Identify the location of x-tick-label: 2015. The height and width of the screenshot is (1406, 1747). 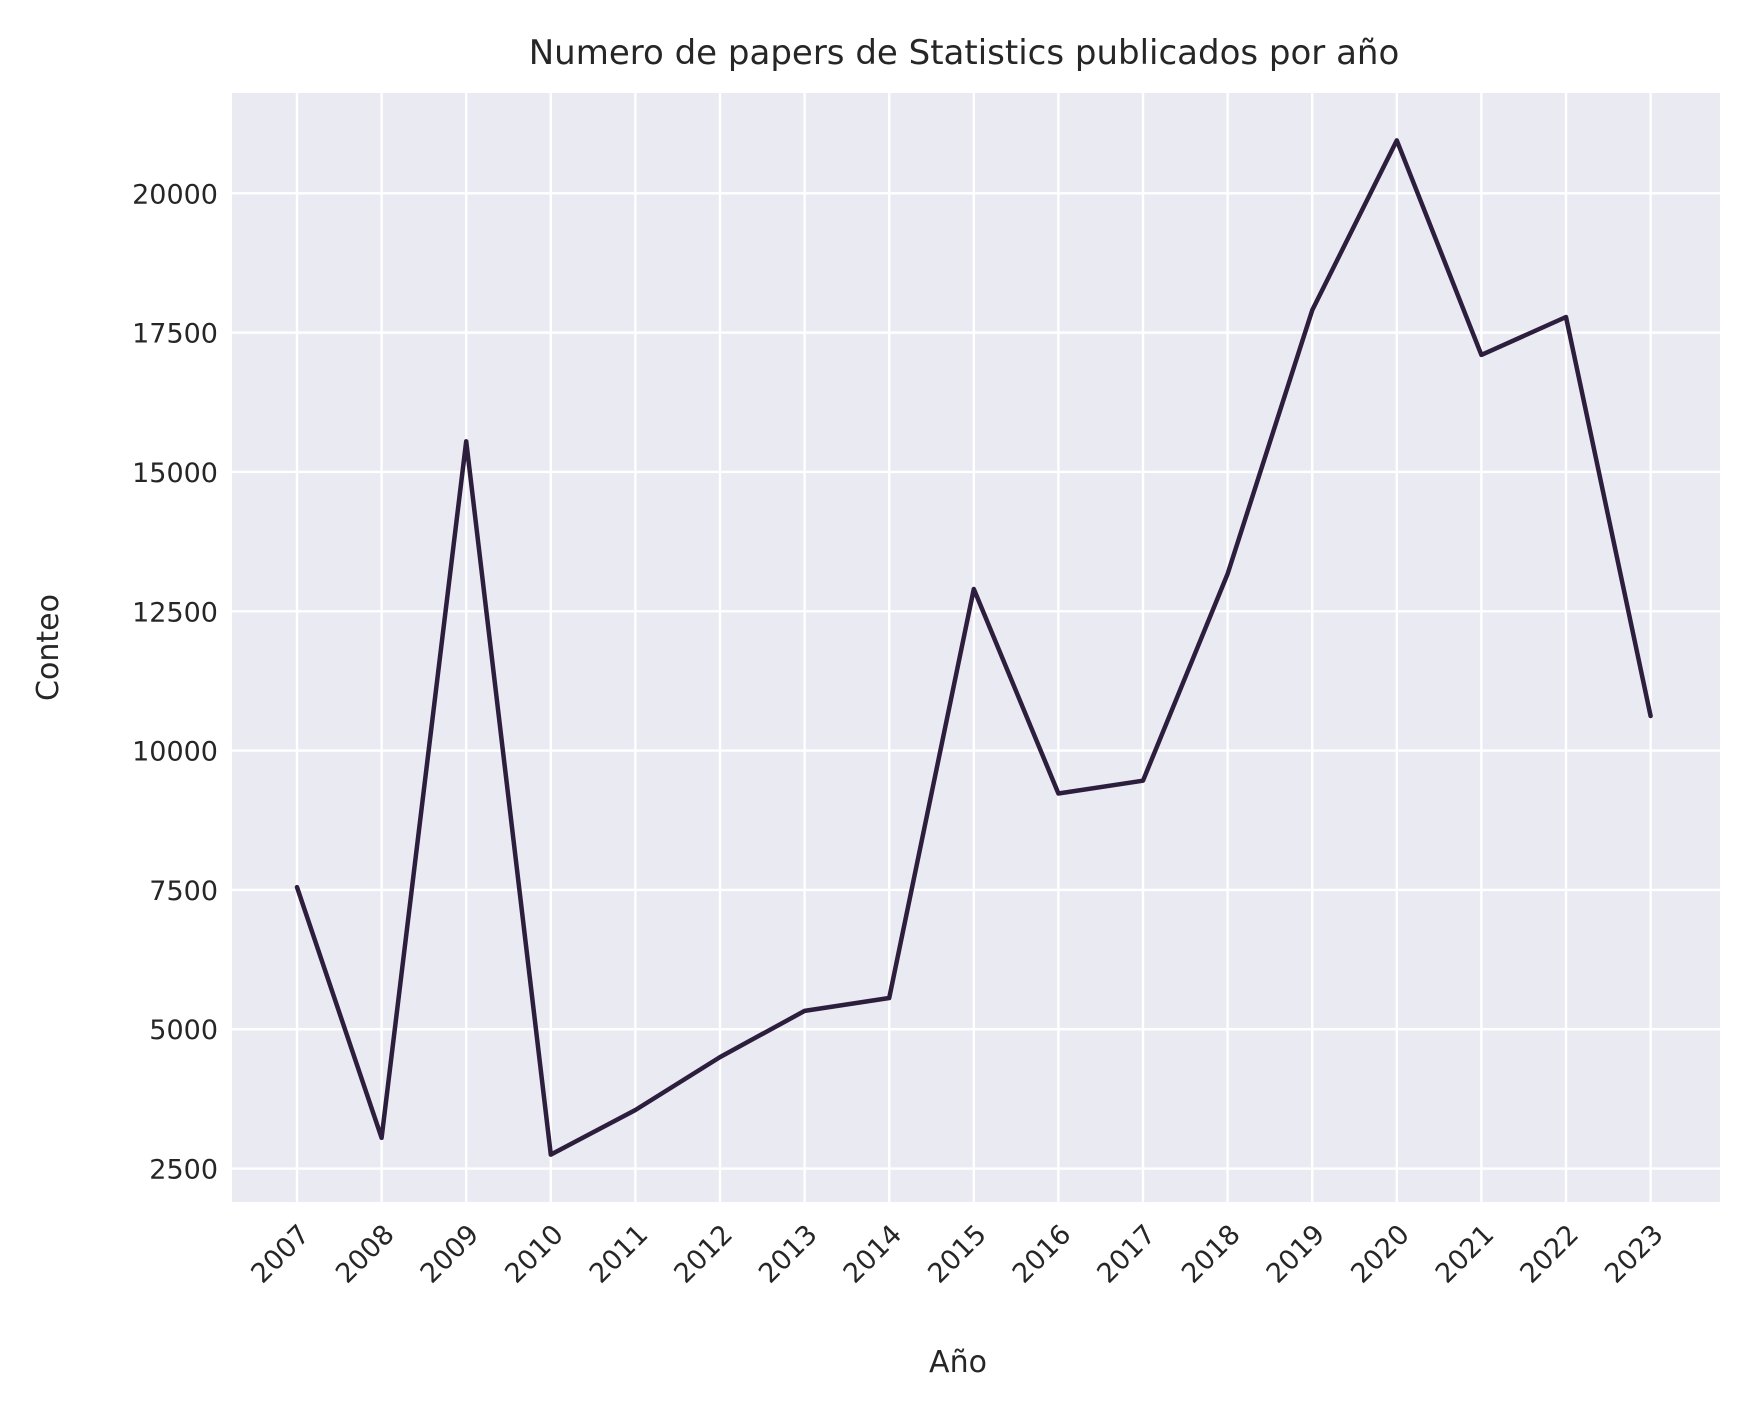
(957, 1254).